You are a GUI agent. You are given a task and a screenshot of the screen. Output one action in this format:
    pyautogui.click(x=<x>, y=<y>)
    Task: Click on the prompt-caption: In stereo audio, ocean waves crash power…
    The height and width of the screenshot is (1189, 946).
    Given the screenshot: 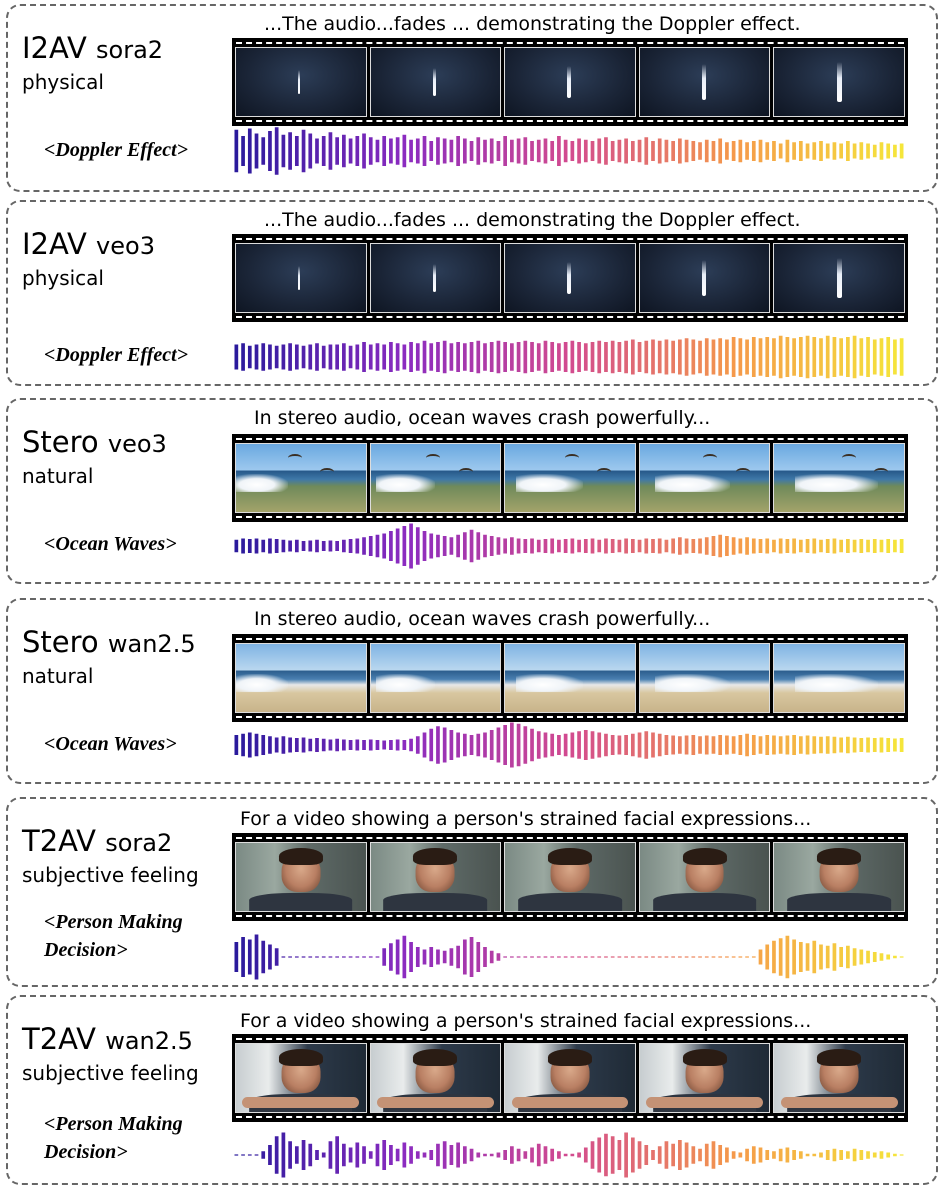 What is the action you would take?
    pyautogui.click(x=482, y=418)
    